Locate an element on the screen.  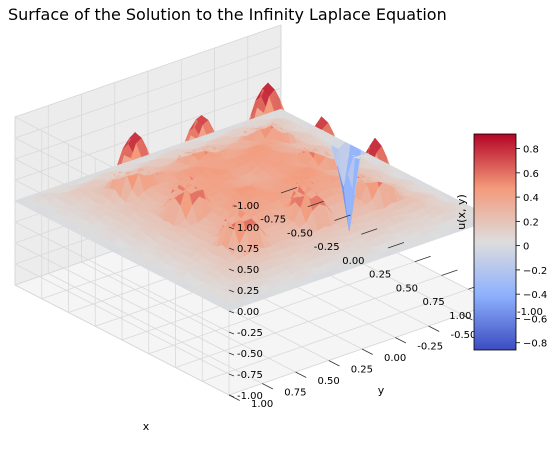
y-tick-label: 0.75 is located at coordinates (295, 393).